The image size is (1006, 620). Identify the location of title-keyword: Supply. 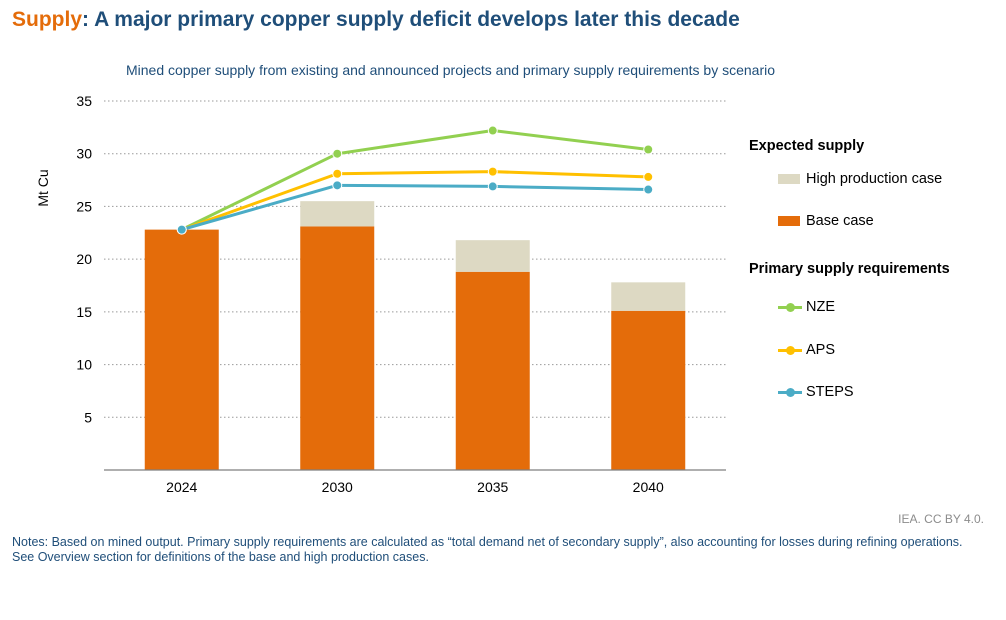
(47, 19).